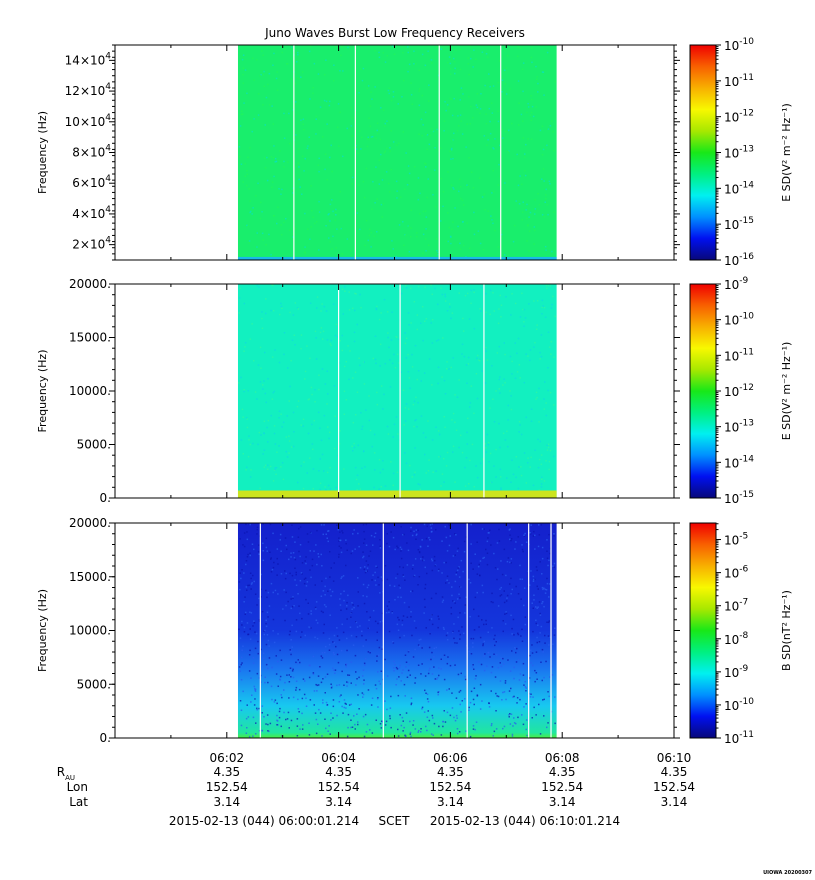 The width and height of the screenshot is (815, 880). What do you see at coordinates (786, 630) in the screenshot?
I see `colorbar-label: B SD(nT² Hz⁻¹)` at bounding box center [786, 630].